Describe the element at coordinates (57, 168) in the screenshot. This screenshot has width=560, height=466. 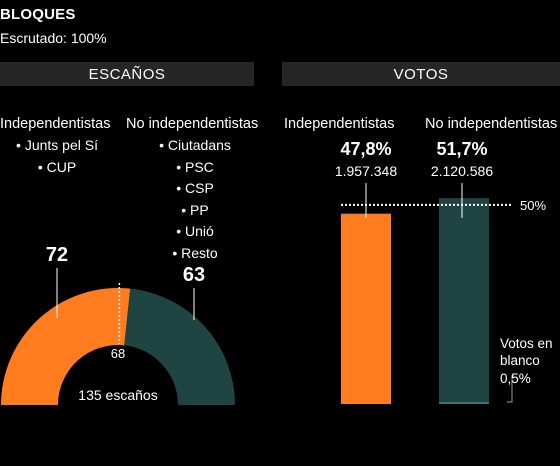
I see `party-item: CUP` at that location.